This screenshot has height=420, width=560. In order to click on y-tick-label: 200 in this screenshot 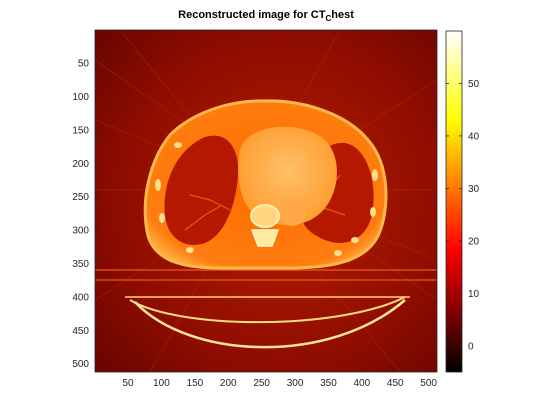, I will do `click(80, 164)`.